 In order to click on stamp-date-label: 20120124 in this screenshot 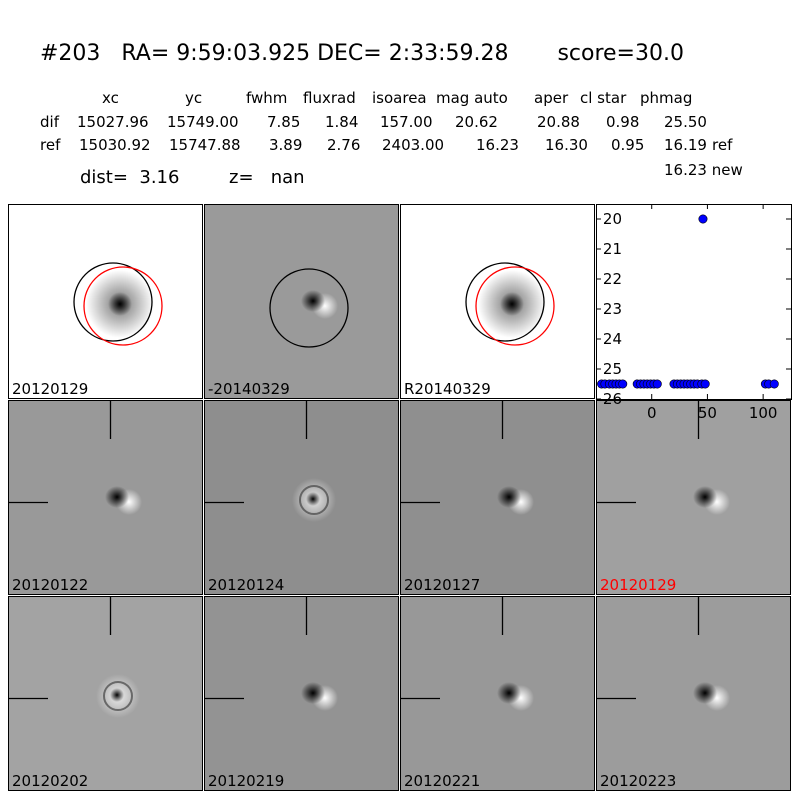, I will do `click(246, 585)`.